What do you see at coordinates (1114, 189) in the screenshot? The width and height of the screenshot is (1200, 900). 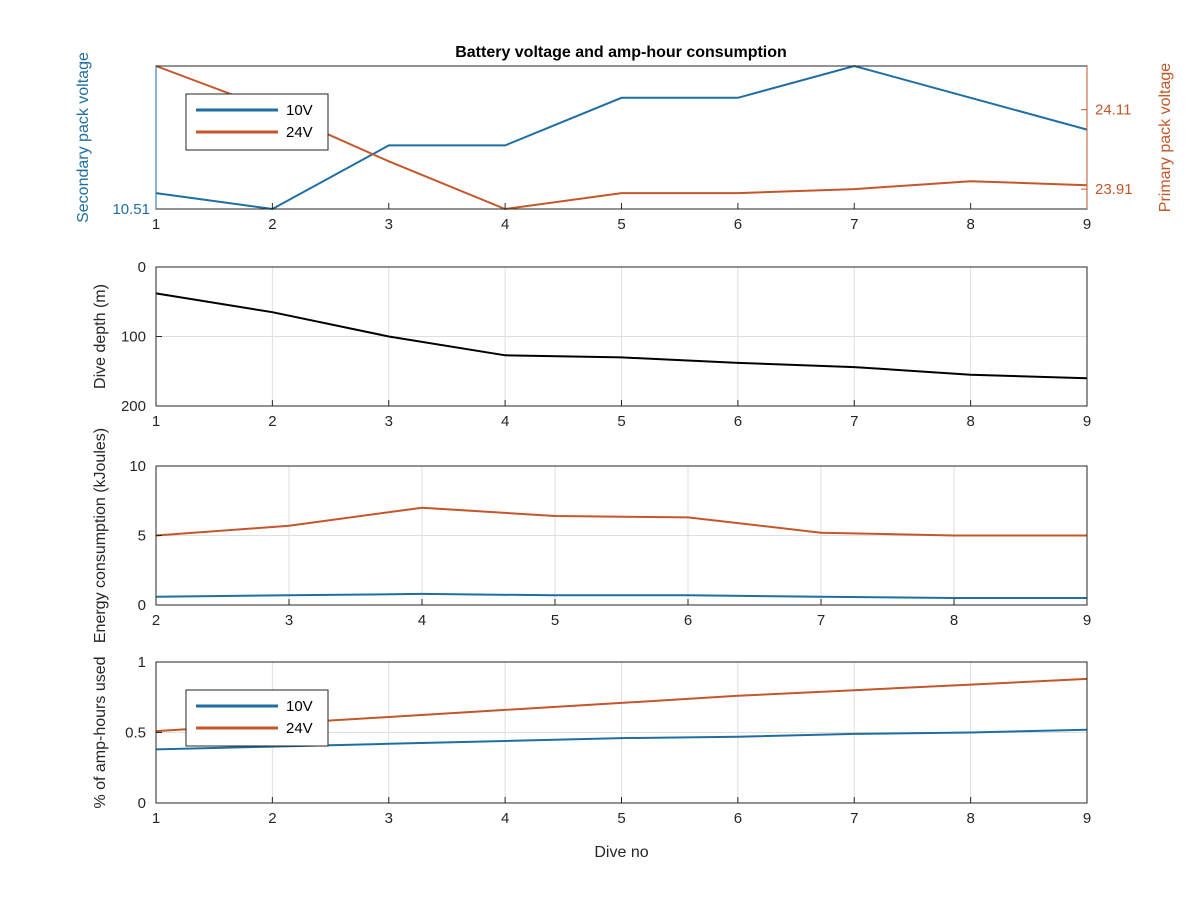 I see `voltage-right-ytick-label: 23.91` at bounding box center [1114, 189].